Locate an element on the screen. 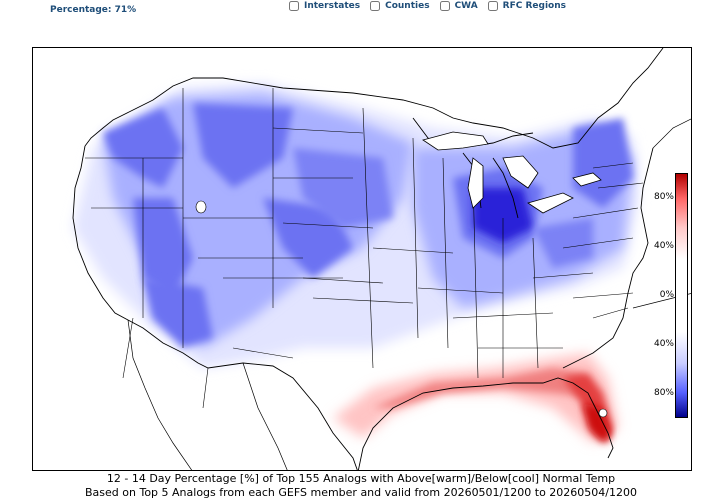 The image size is (722, 500). colorbar-tick-cool-80: 80% is located at coordinates (663, 393).